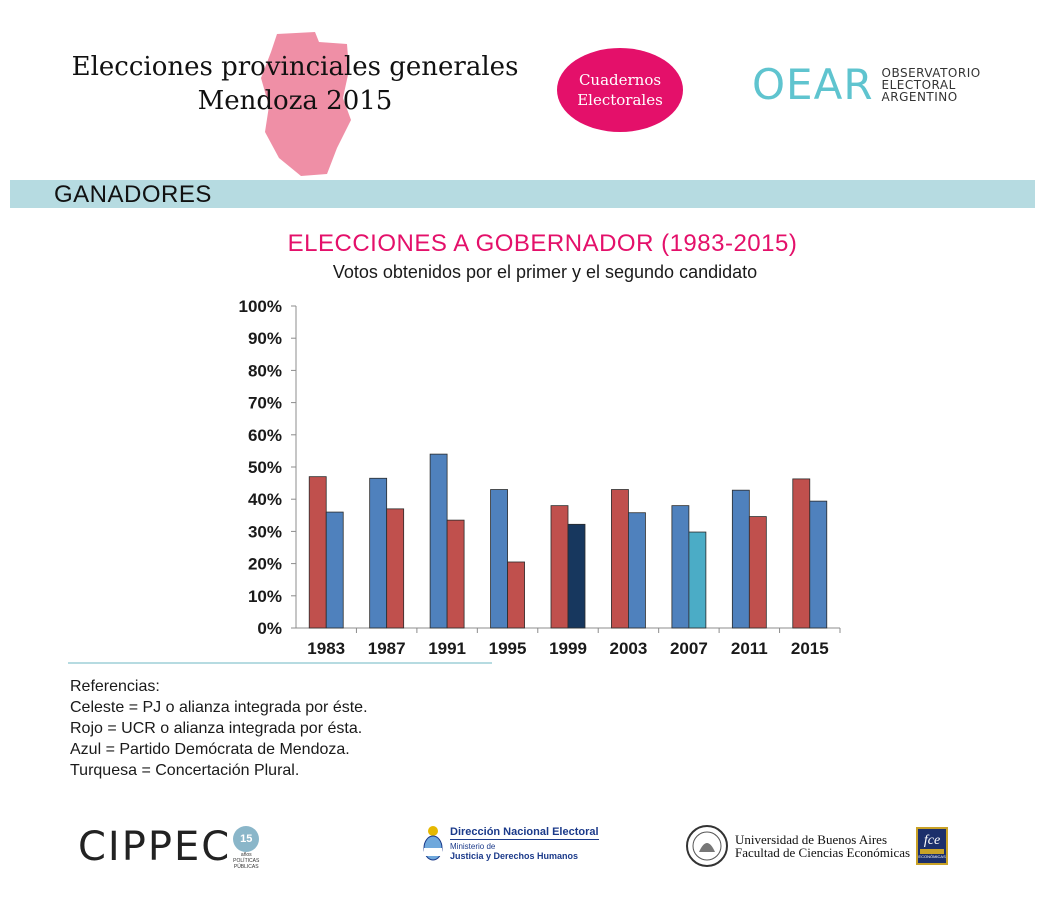 The height and width of the screenshot is (900, 1045). What do you see at coordinates (932, 856) in the screenshot?
I see `fce-sub: ECONÓMICAS` at bounding box center [932, 856].